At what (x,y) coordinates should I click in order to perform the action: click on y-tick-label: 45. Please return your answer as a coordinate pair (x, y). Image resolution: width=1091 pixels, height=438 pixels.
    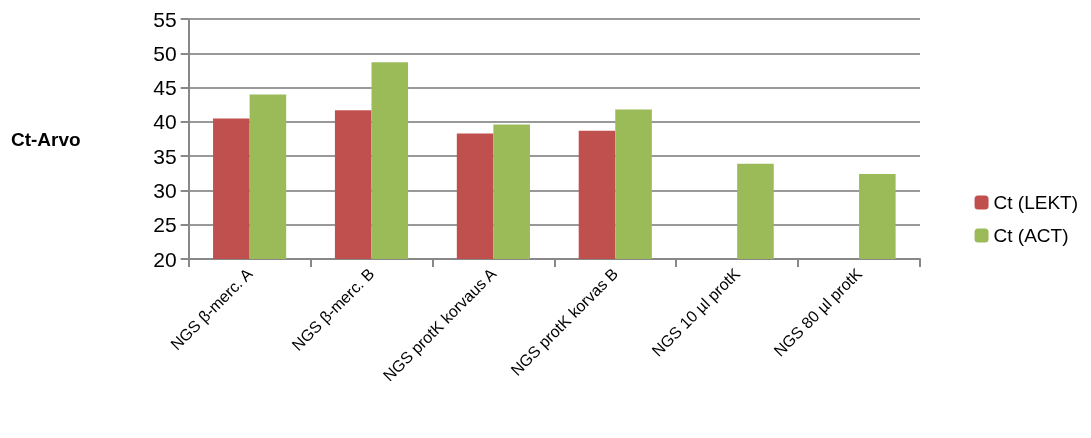
    Looking at the image, I should click on (165, 88).